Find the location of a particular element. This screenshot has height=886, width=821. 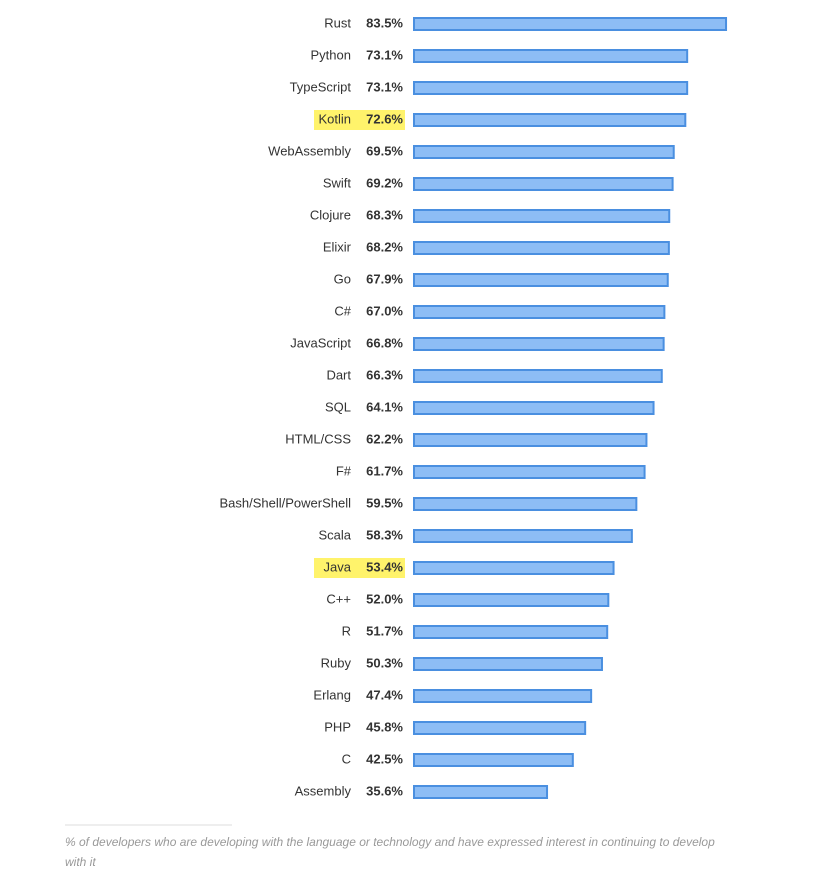

value-label: 52.0% is located at coordinates (384, 598).